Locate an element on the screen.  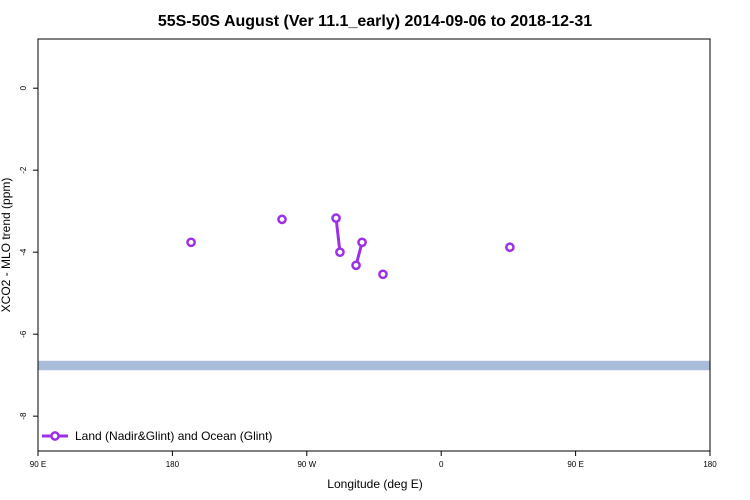
y-tick-label: -6 is located at coordinates (23, 334).